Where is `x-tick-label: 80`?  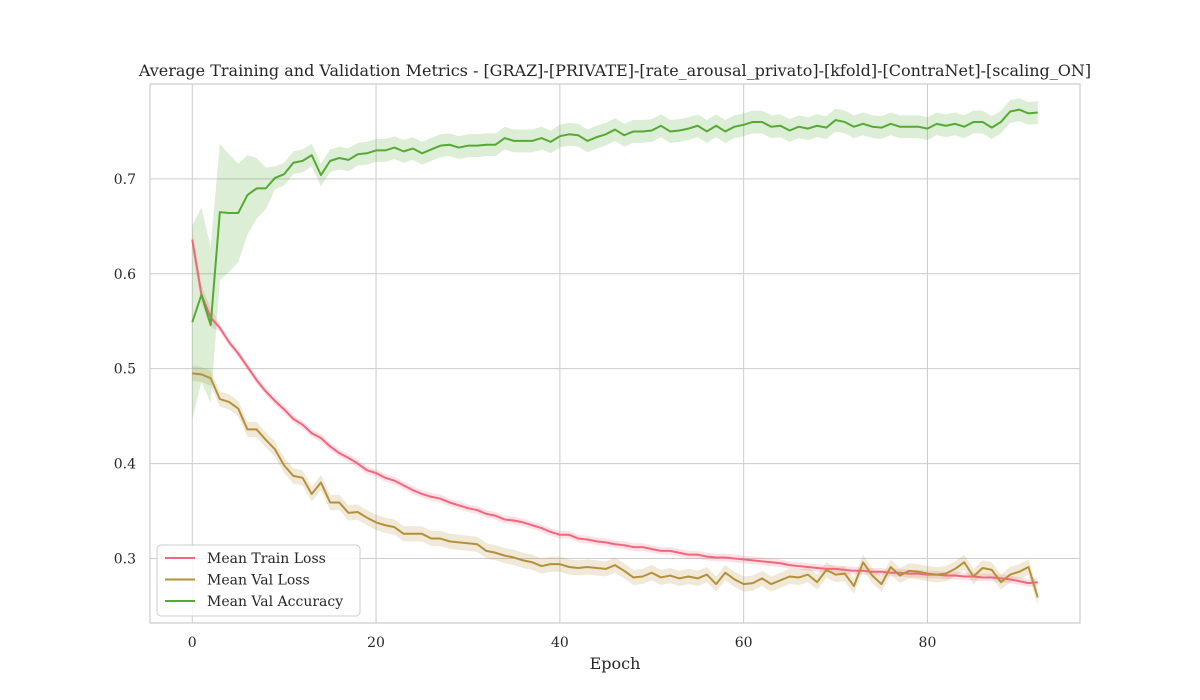 x-tick-label: 80 is located at coordinates (928, 643).